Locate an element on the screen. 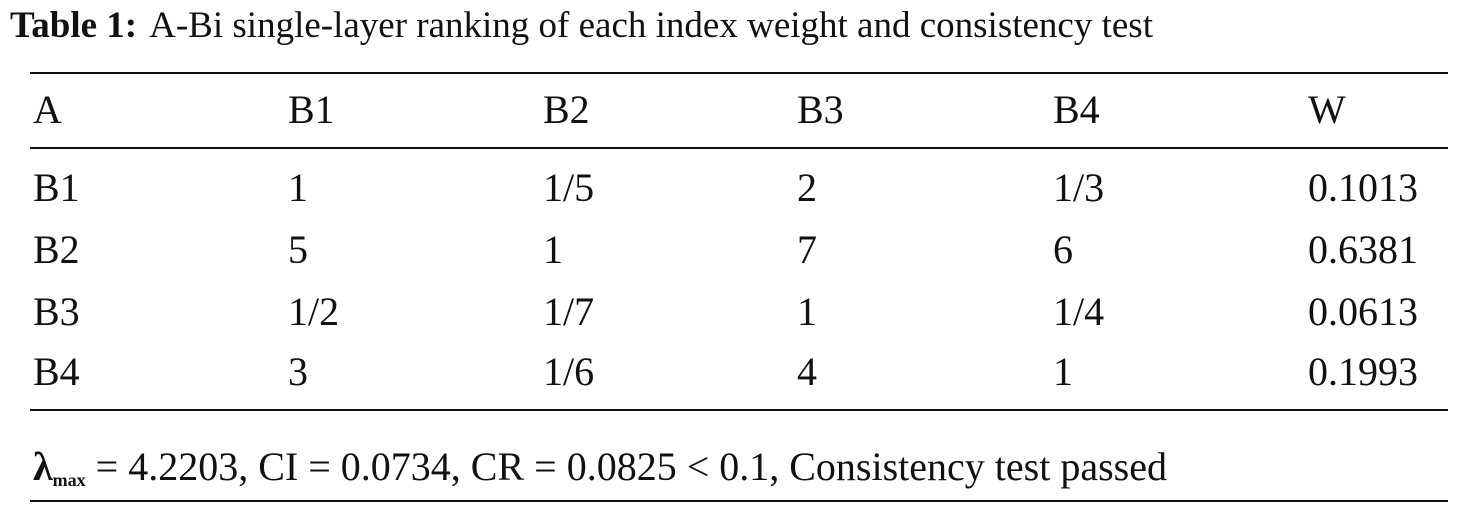 The width and height of the screenshot is (1479, 508). row-label: B2 is located at coordinates (56, 249).